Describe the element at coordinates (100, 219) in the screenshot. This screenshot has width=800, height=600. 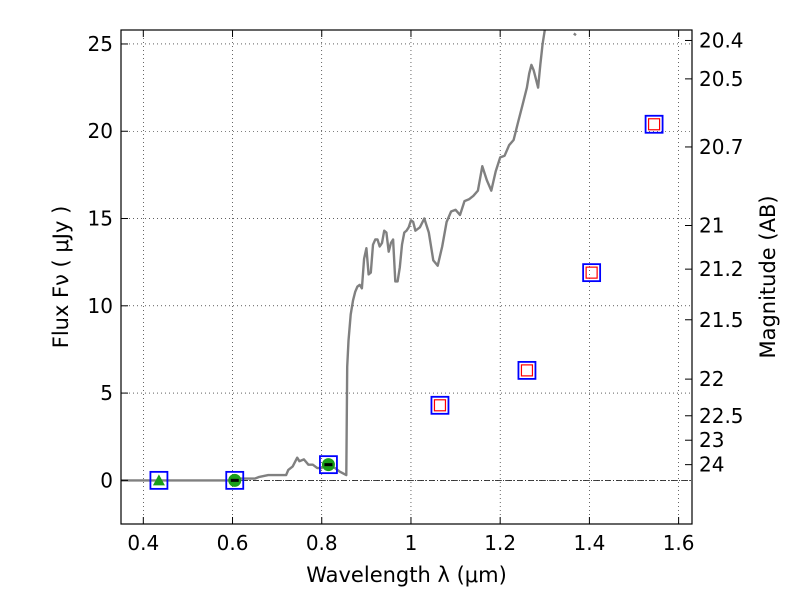
I see `y-tick-label: 15` at that location.